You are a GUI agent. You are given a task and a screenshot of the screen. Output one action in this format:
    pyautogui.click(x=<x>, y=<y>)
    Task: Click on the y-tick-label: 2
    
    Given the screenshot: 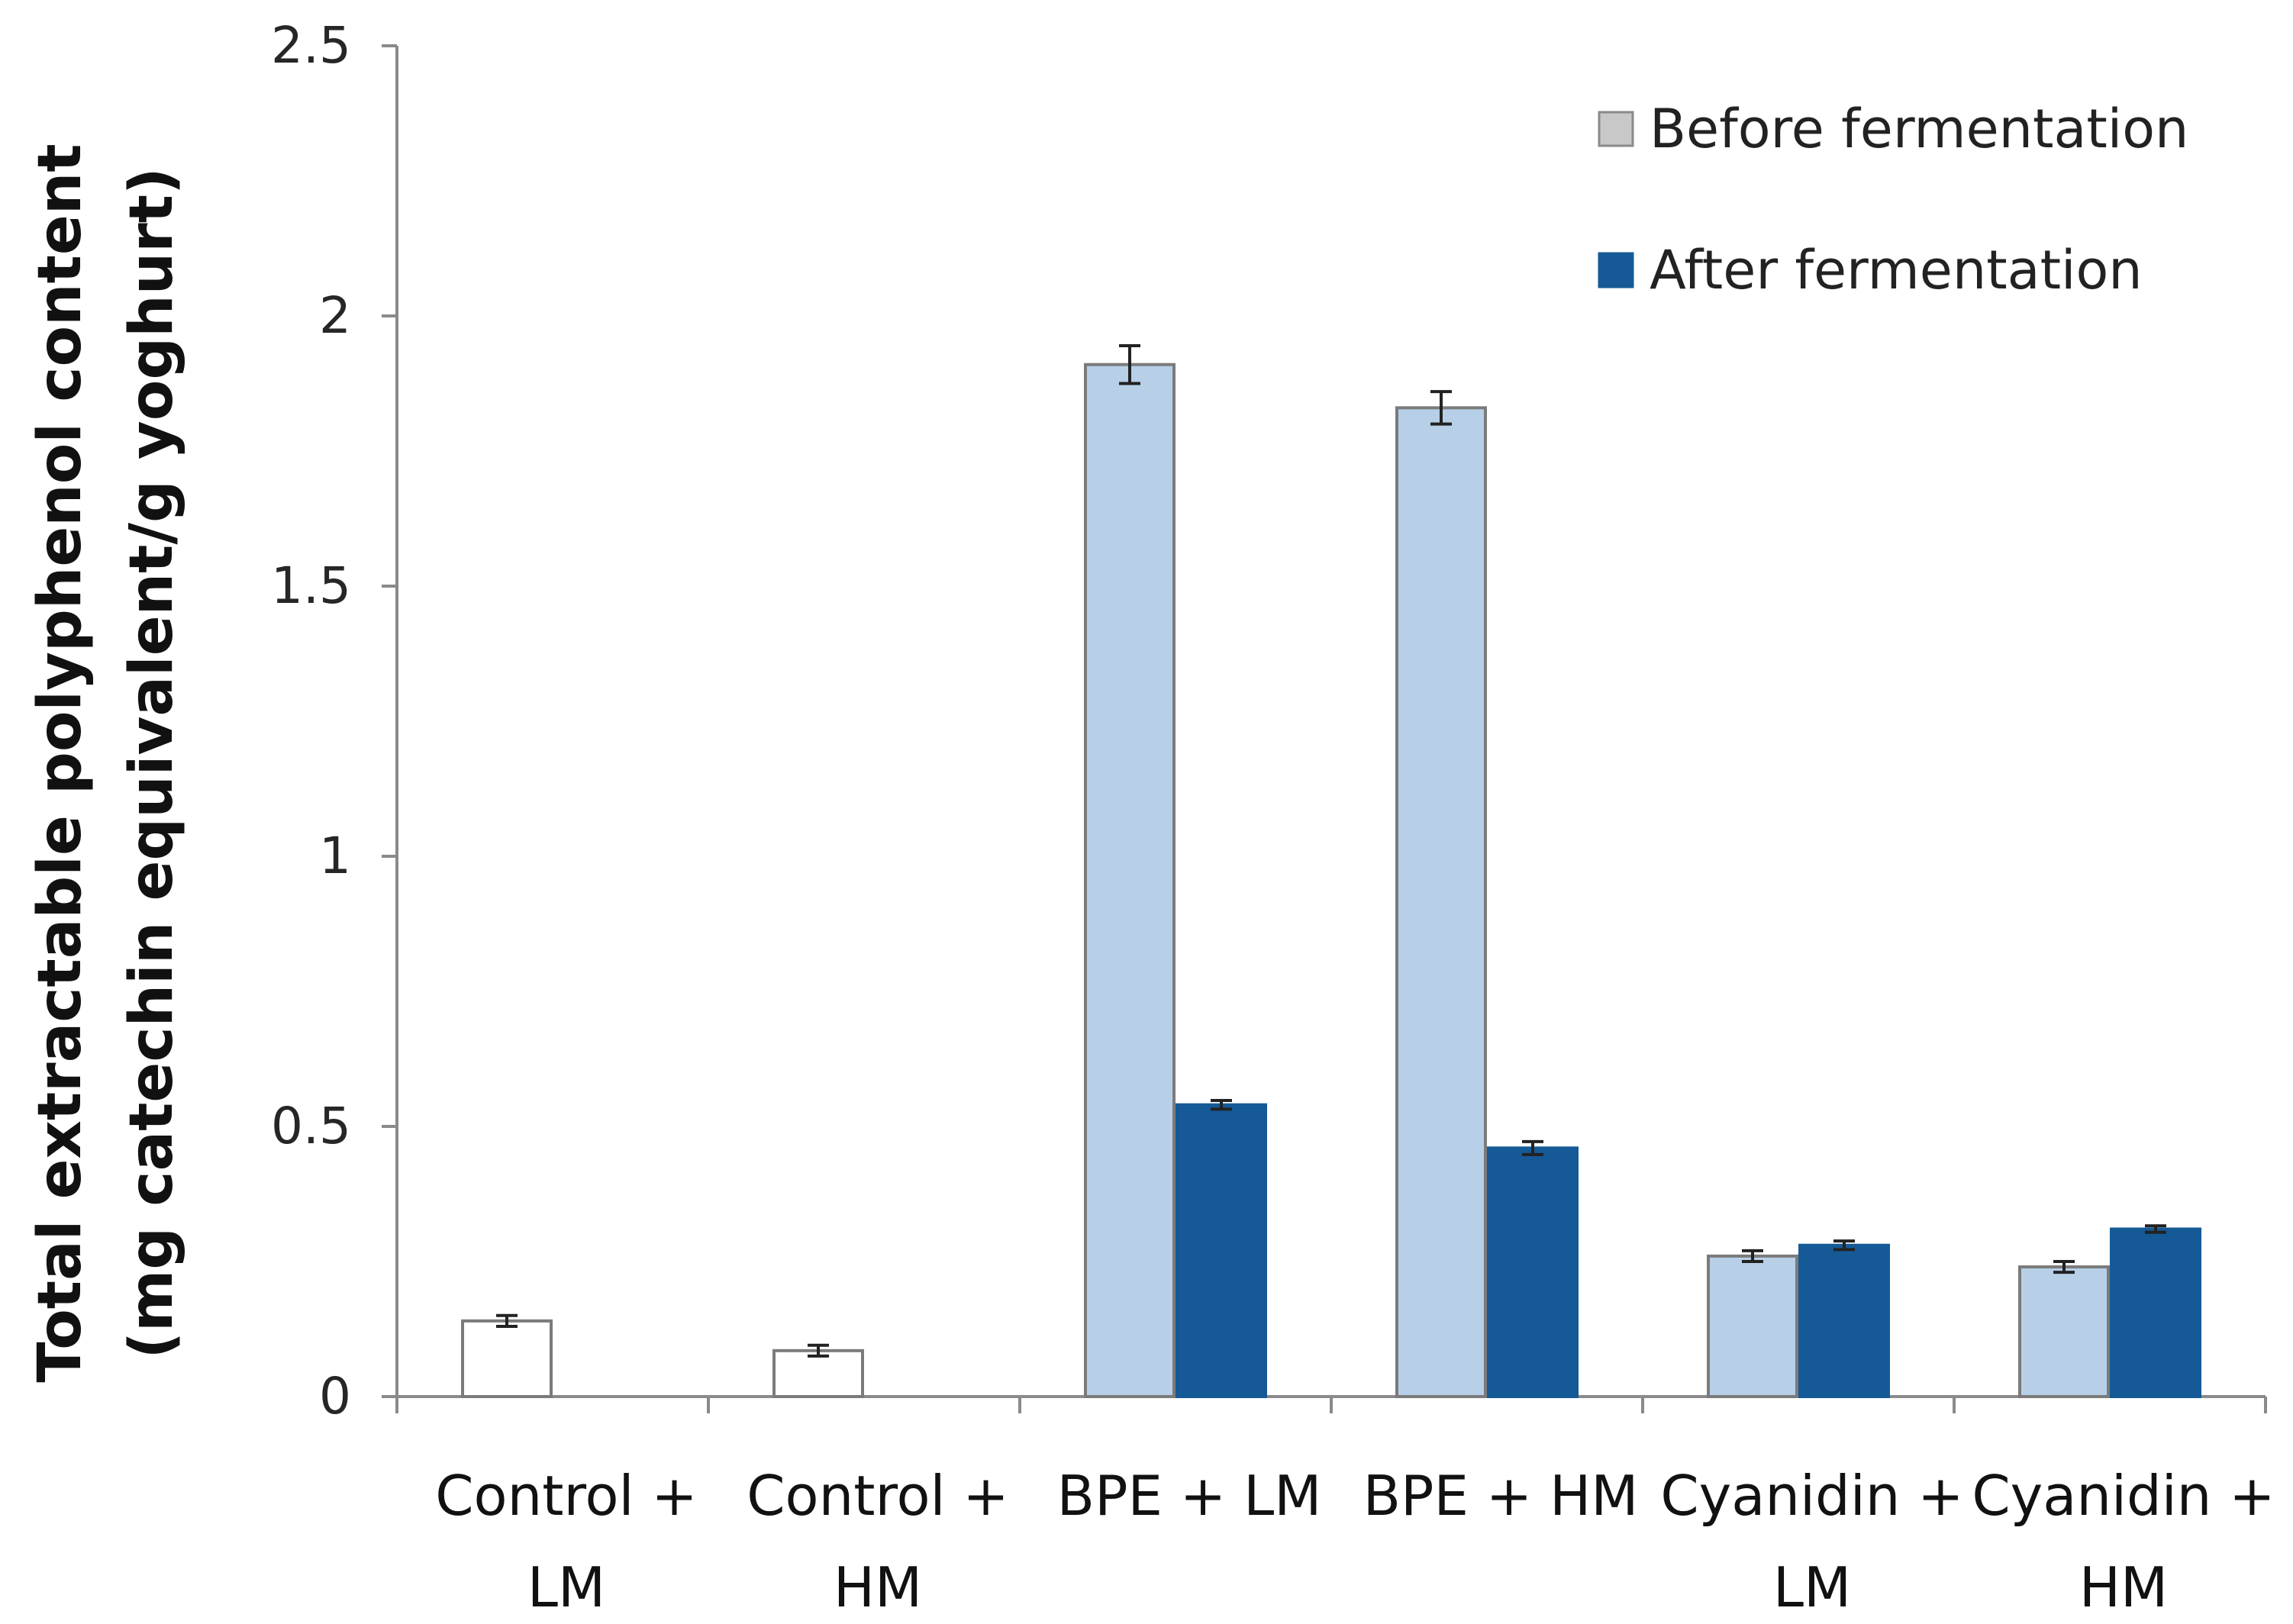 What is the action you would take?
    pyautogui.click(x=335, y=315)
    